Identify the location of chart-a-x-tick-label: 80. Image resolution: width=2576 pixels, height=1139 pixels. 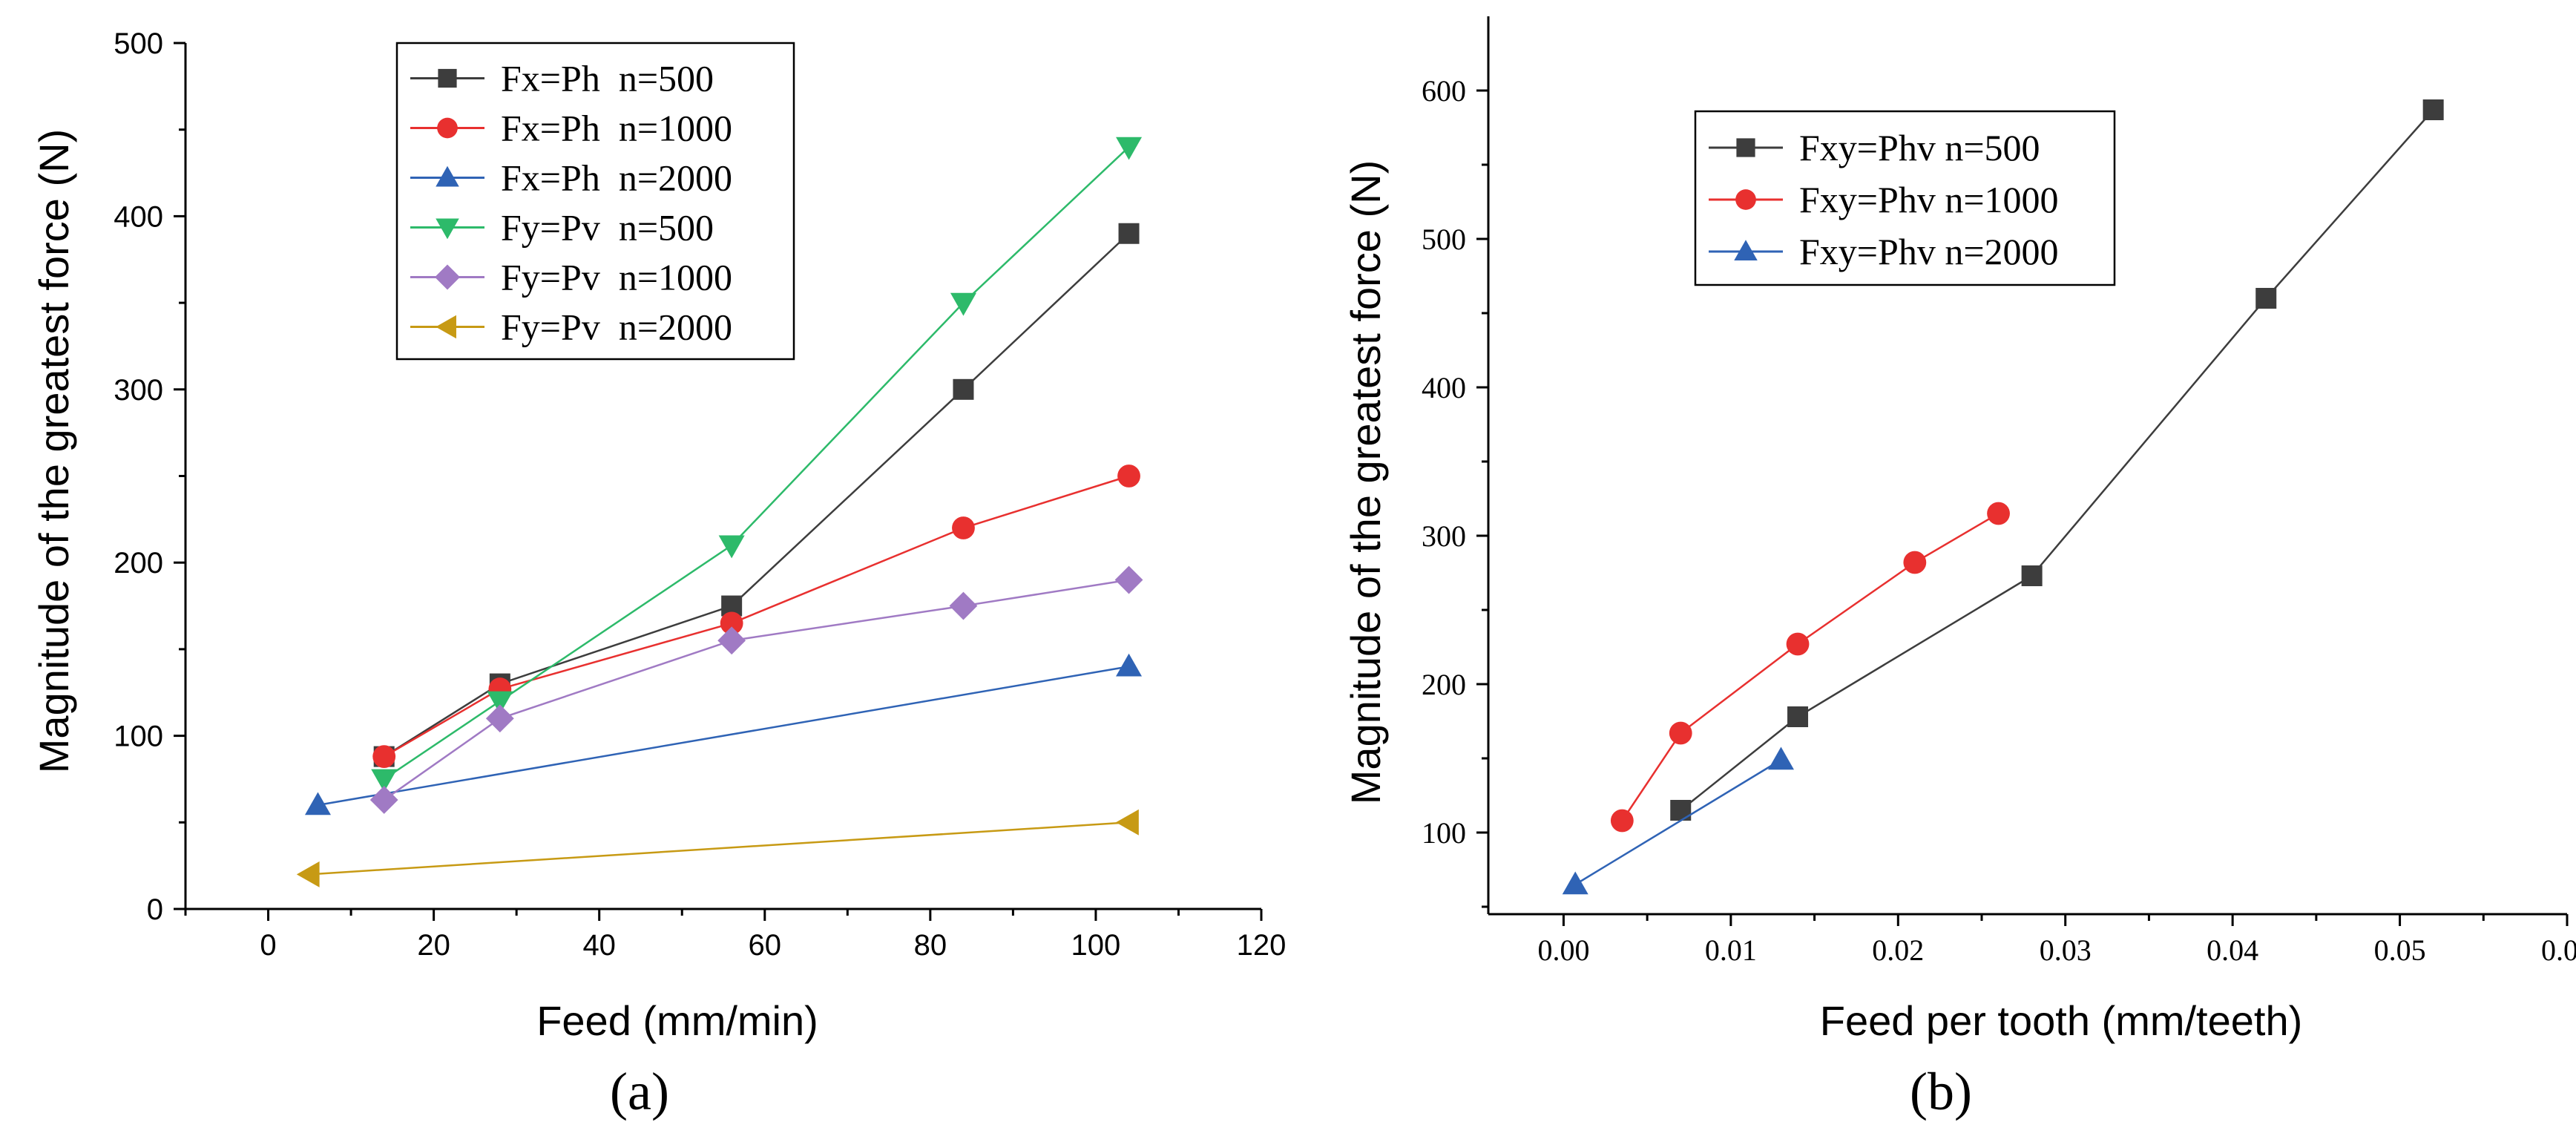
(930, 945).